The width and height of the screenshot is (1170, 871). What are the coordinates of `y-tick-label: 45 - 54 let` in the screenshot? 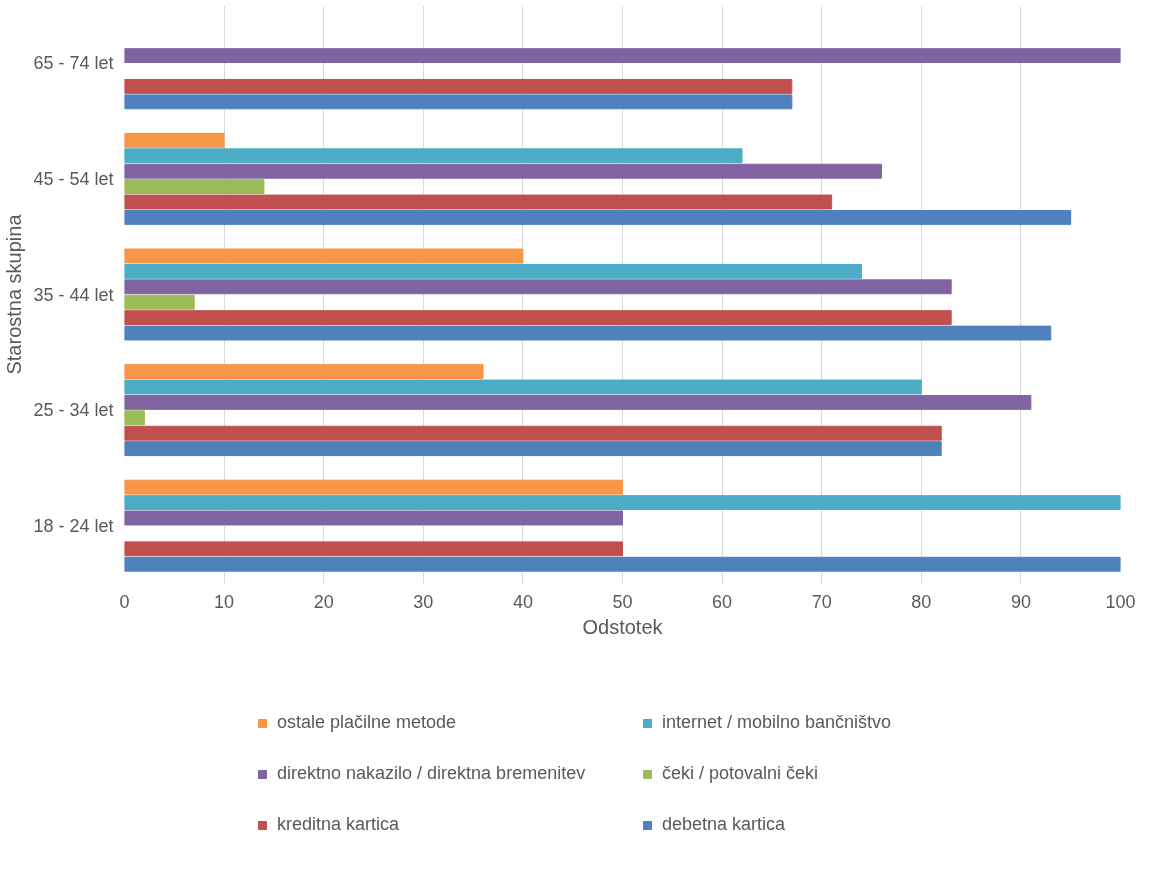 It's located at (73, 178).